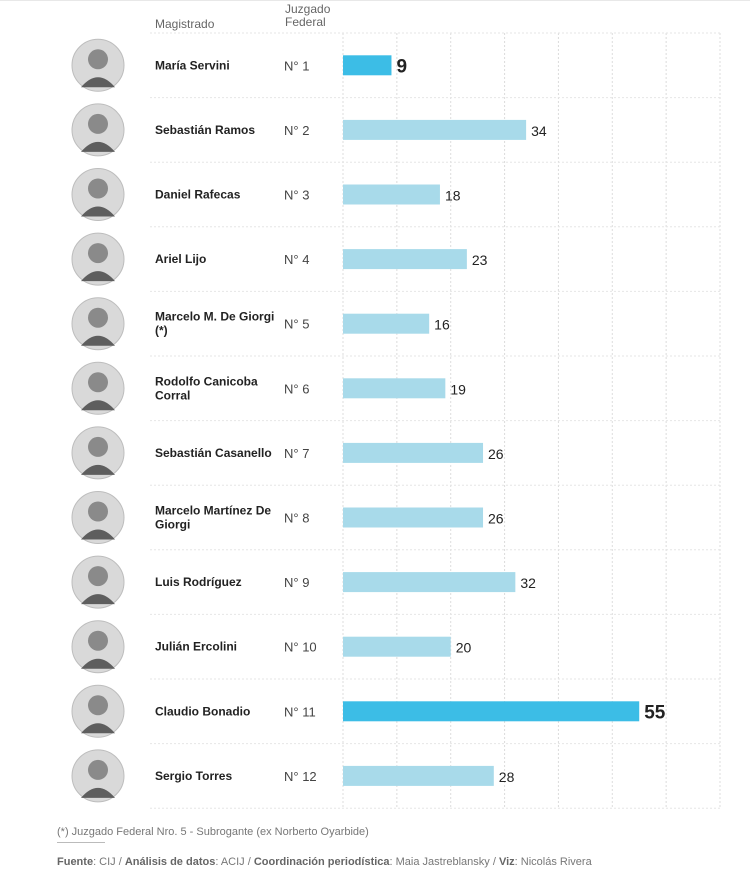  Describe the element at coordinates (296, 582) in the screenshot. I see `juzgado-number: N° 9` at that location.